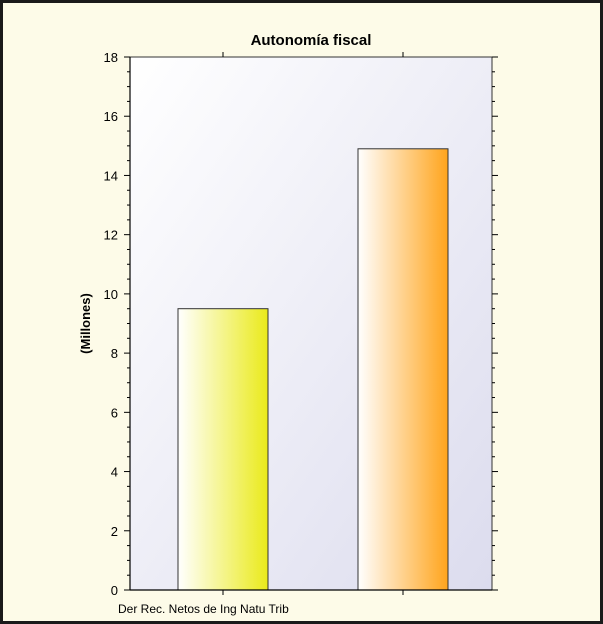  Describe the element at coordinates (114, 412) in the screenshot. I see `y-tick-label: 6` at that location.